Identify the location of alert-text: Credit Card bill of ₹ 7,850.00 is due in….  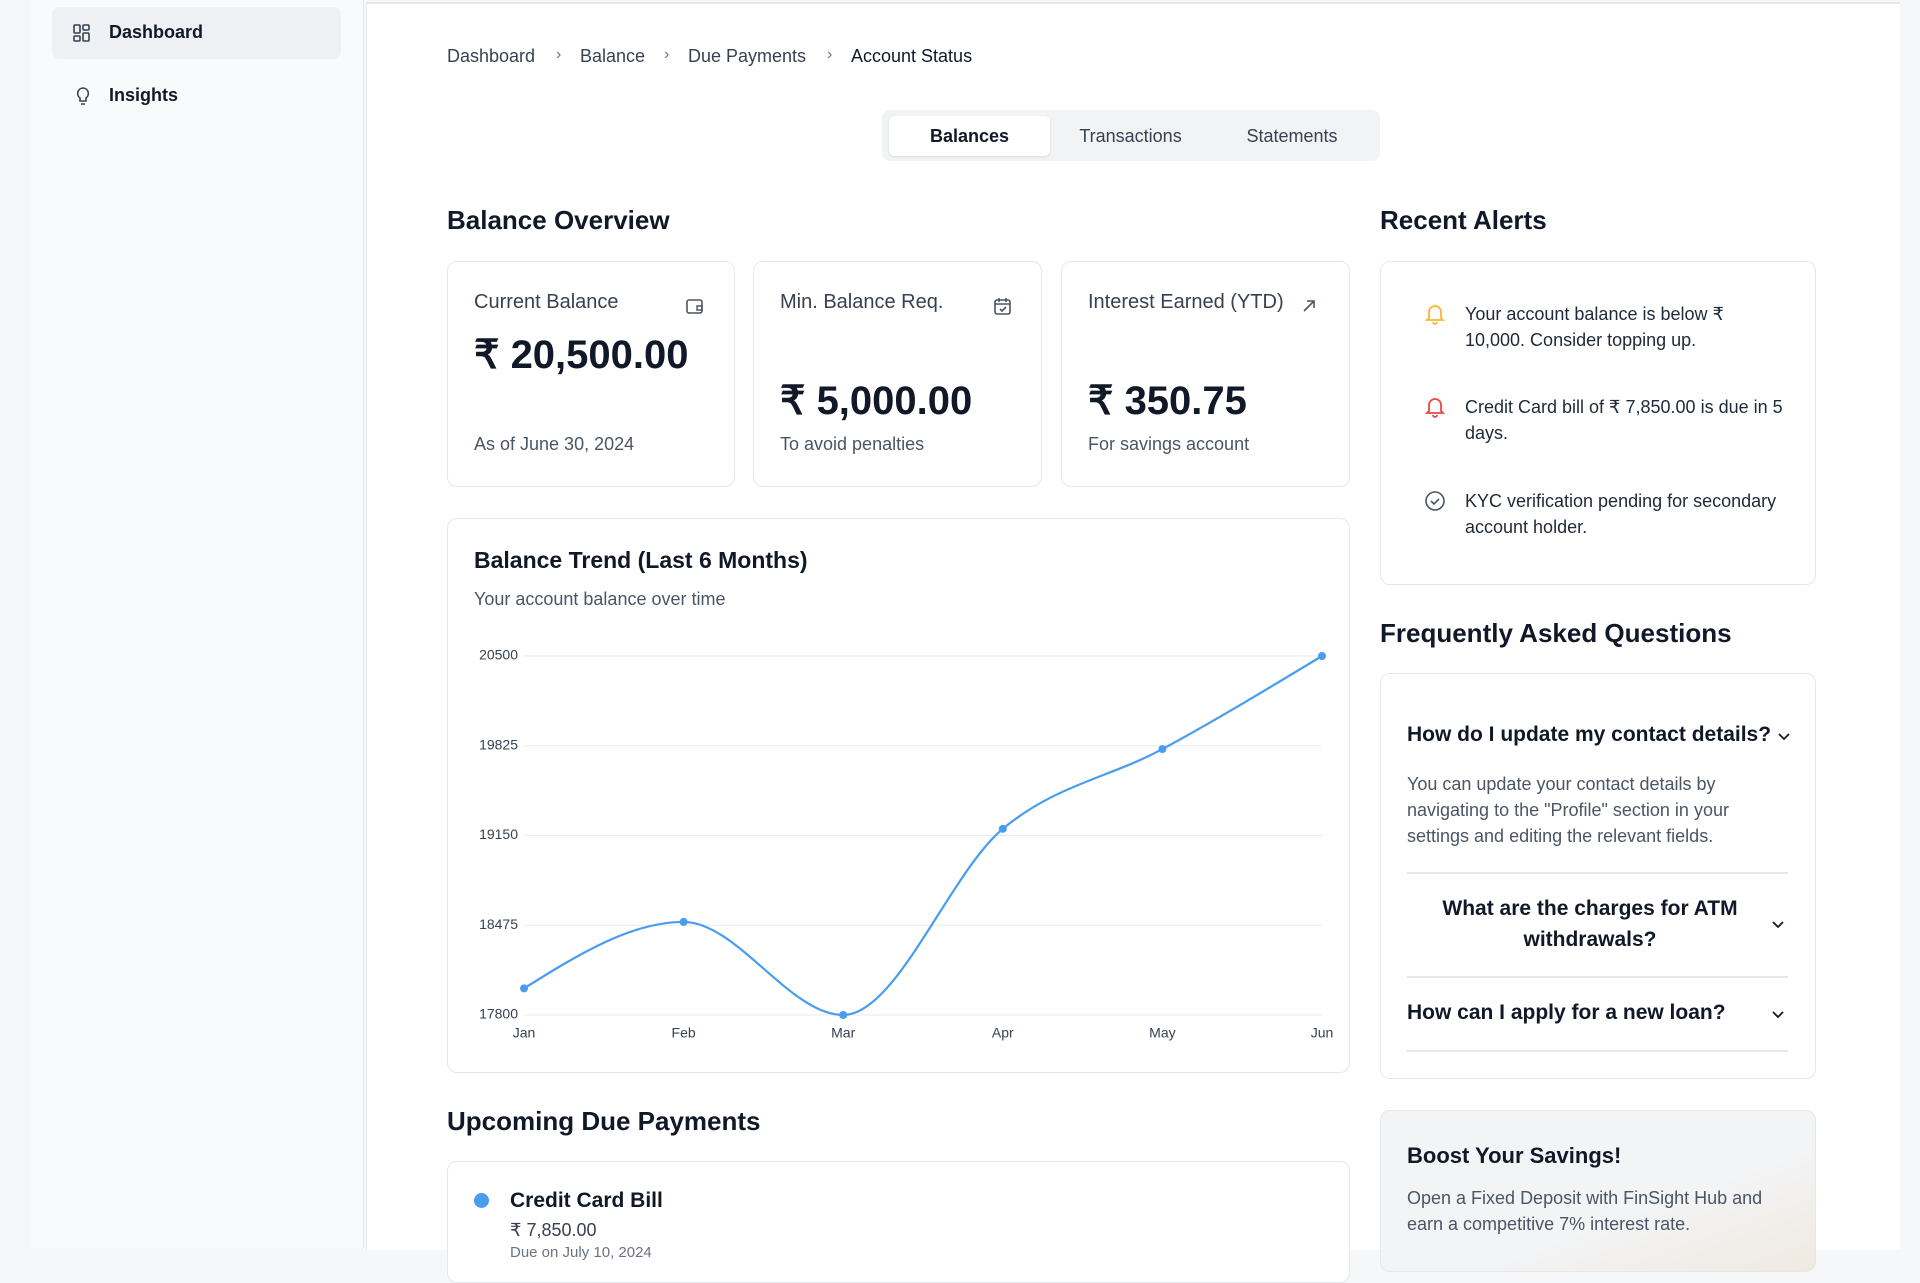
(1624, 420).